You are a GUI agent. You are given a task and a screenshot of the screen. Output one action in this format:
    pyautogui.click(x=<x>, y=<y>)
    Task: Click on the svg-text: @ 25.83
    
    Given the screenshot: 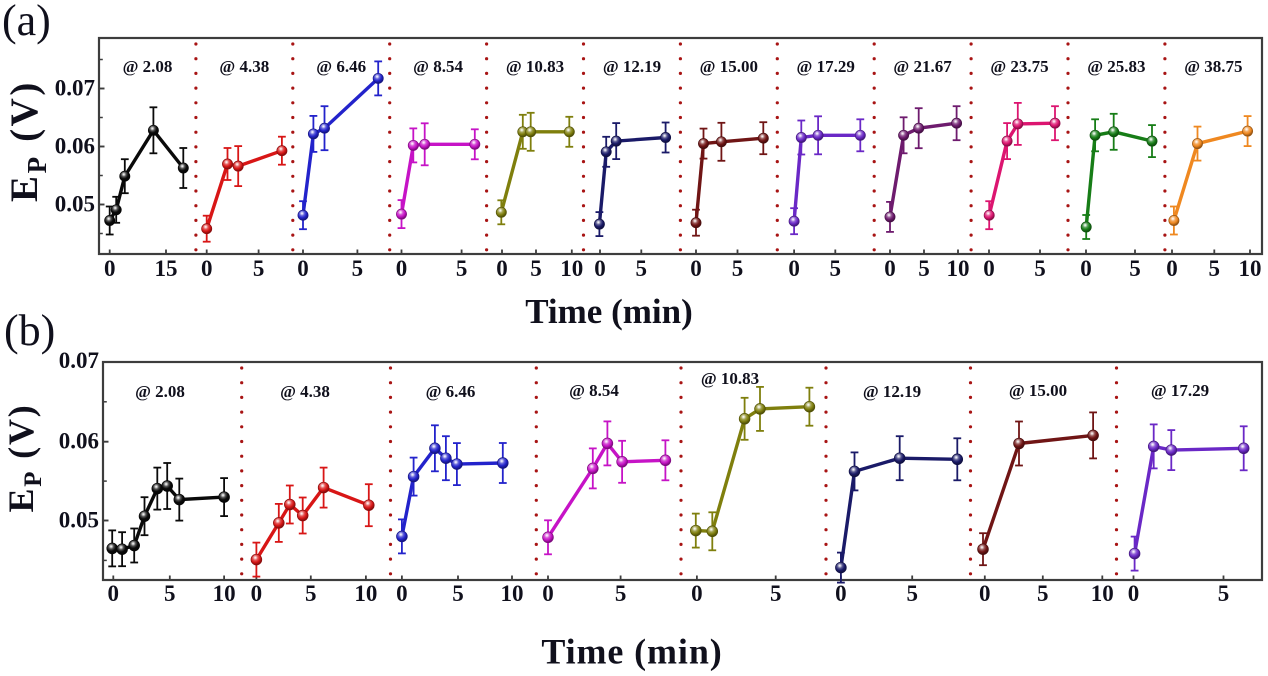 What is the action you would take?
    pyautogui.click(x=1116, y=66)
    